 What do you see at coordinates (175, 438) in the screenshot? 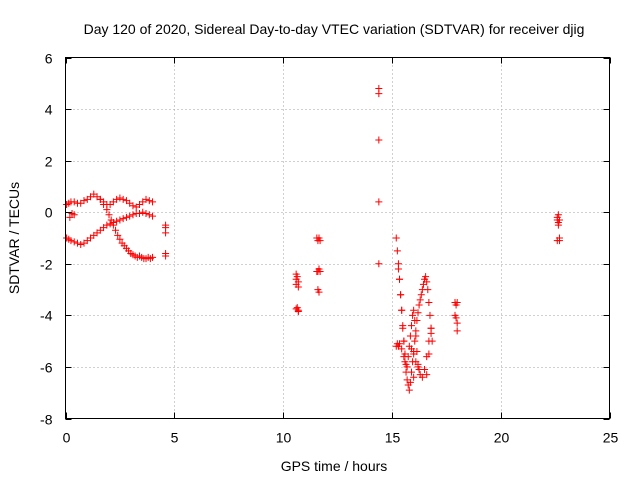
I see `x-tick-label: 5` at bounding box center [175, 438].